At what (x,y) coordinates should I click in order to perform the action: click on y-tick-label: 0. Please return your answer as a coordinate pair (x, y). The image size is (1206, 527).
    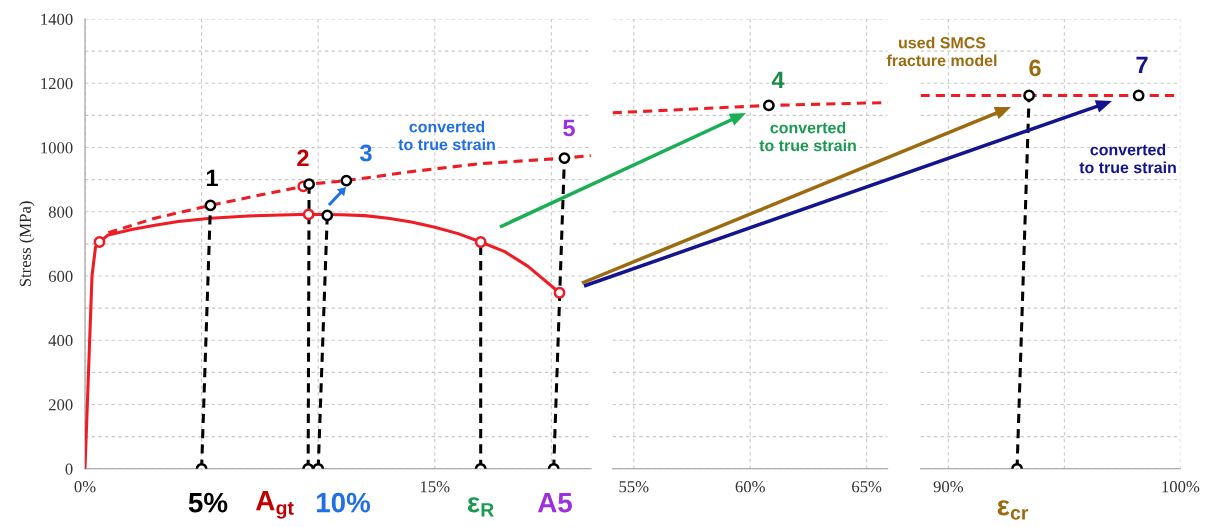
    Looking at the image, I should click on (69, 469).